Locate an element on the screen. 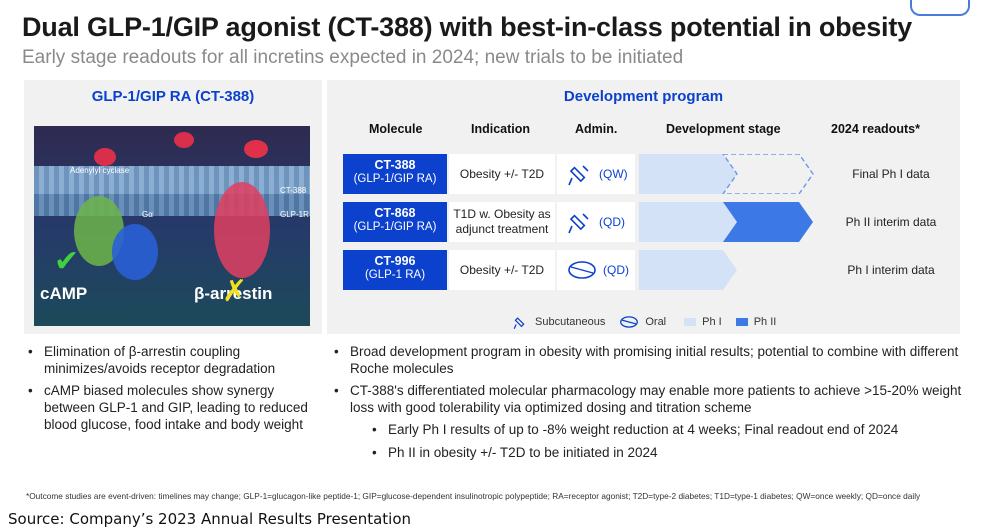  legend-ph1-swatch is located at coordinates (690, 322).